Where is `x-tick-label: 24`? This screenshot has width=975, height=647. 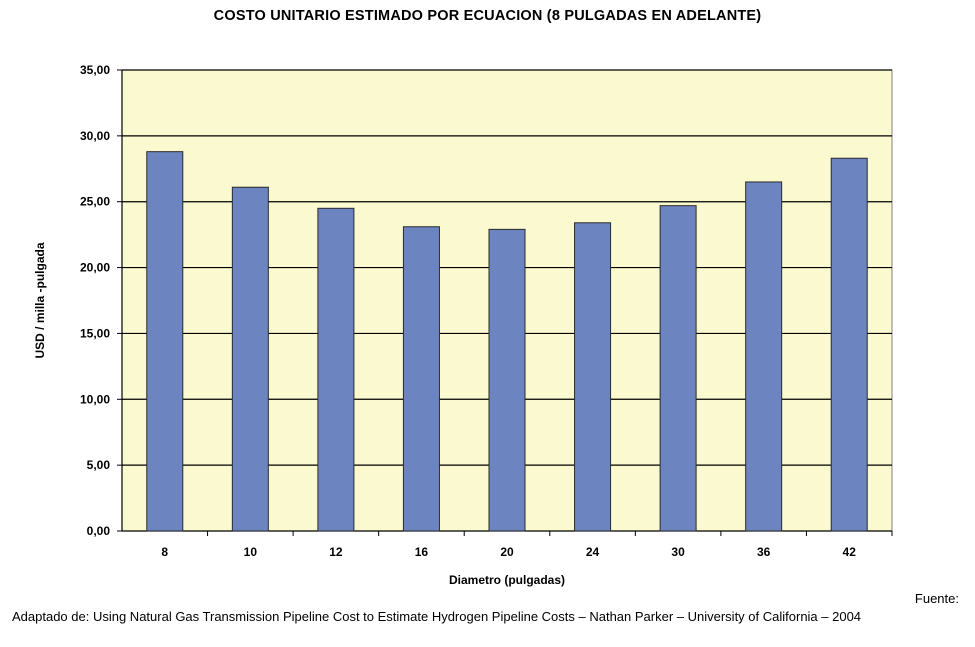
x-tick-label: 24 is located at coordinates (593, 552).